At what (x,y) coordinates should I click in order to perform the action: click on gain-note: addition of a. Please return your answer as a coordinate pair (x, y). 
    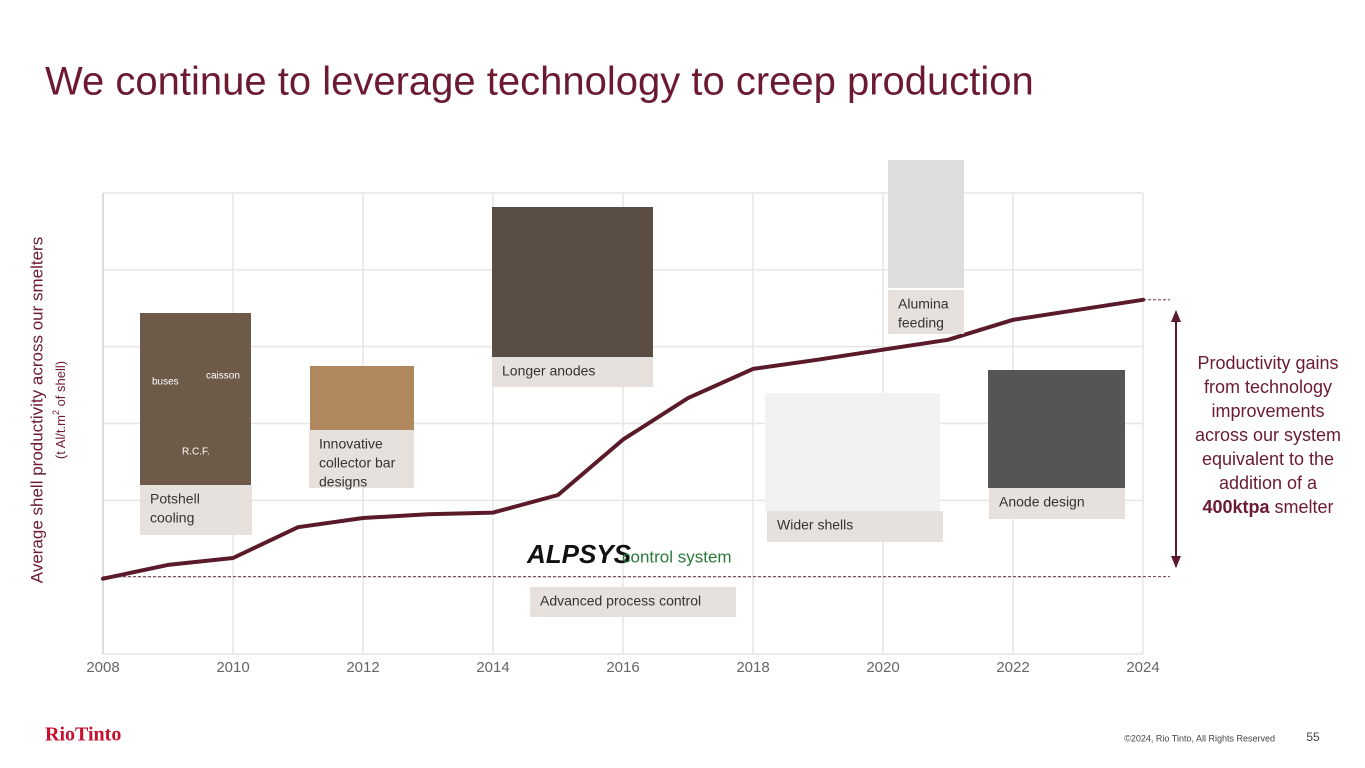
    Looking at the image, I should click on (1268, 483).